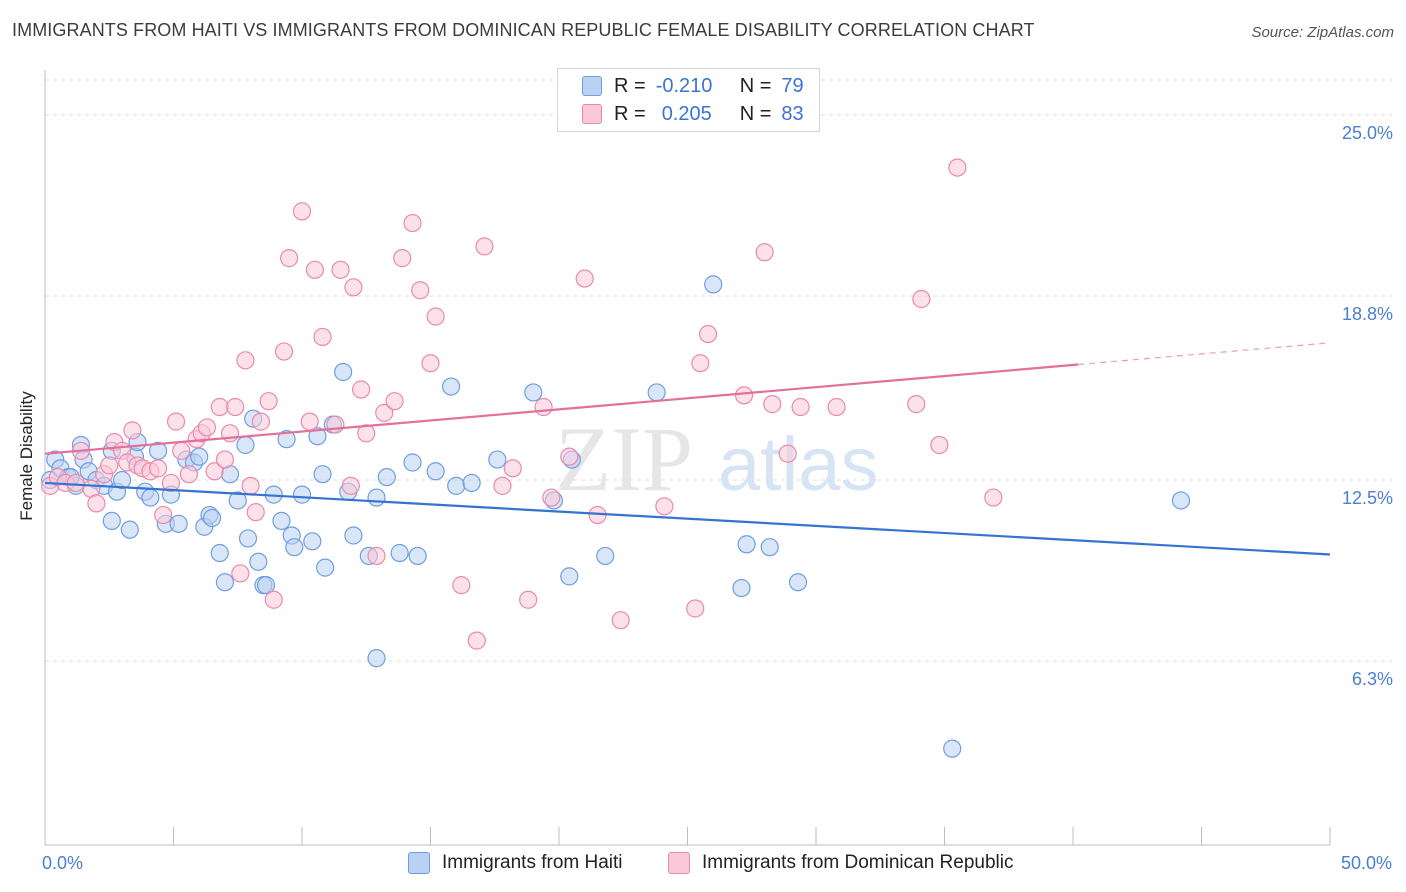  I want to click on legend-label-haiti: Immigrants from Haiti, so click(532, 862).